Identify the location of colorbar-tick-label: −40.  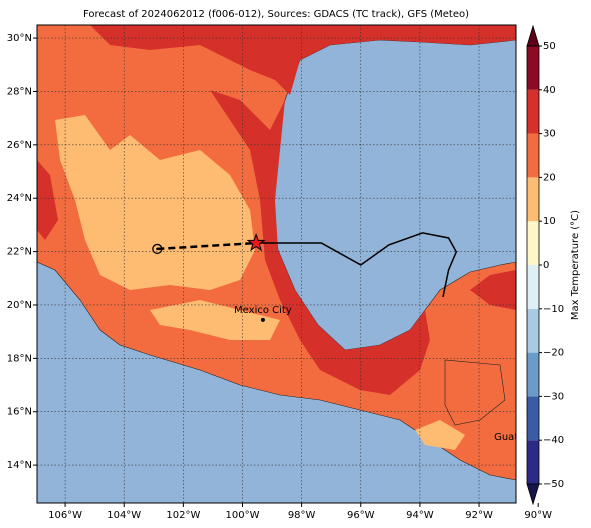
(553, 440).